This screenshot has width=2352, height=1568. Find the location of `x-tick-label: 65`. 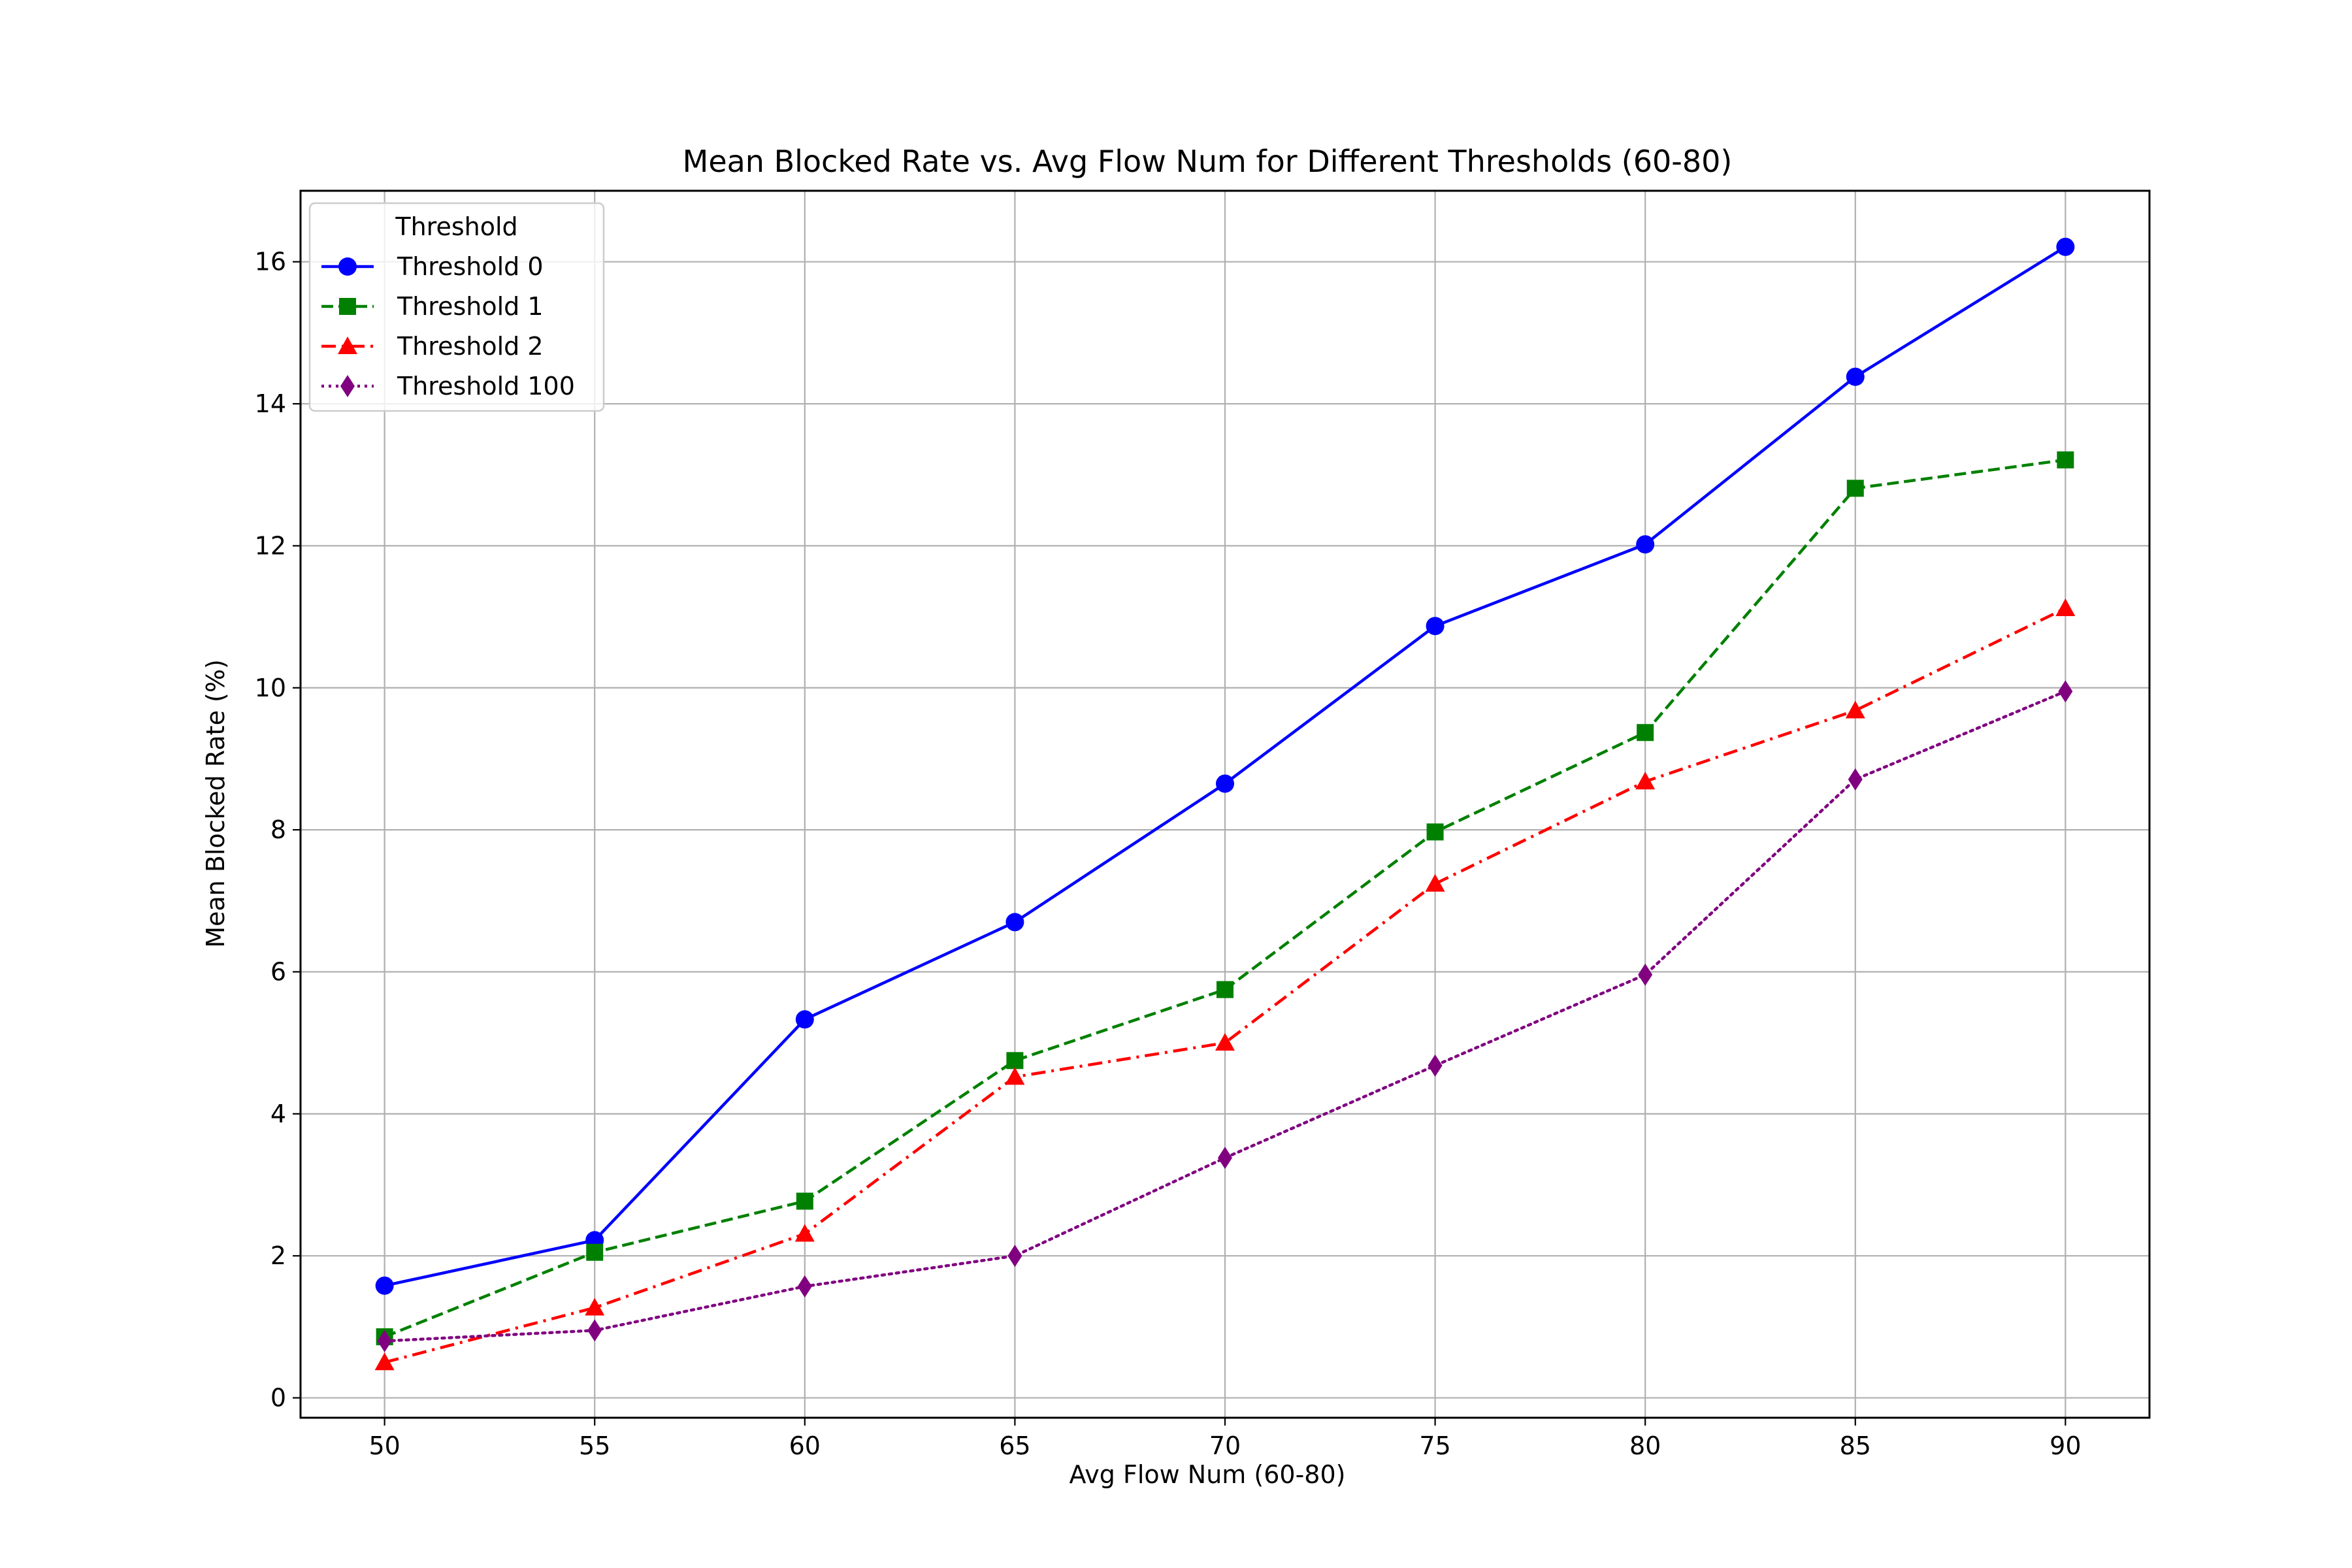

x-tick-label: 65 is located at coordinates (1014, 1445).